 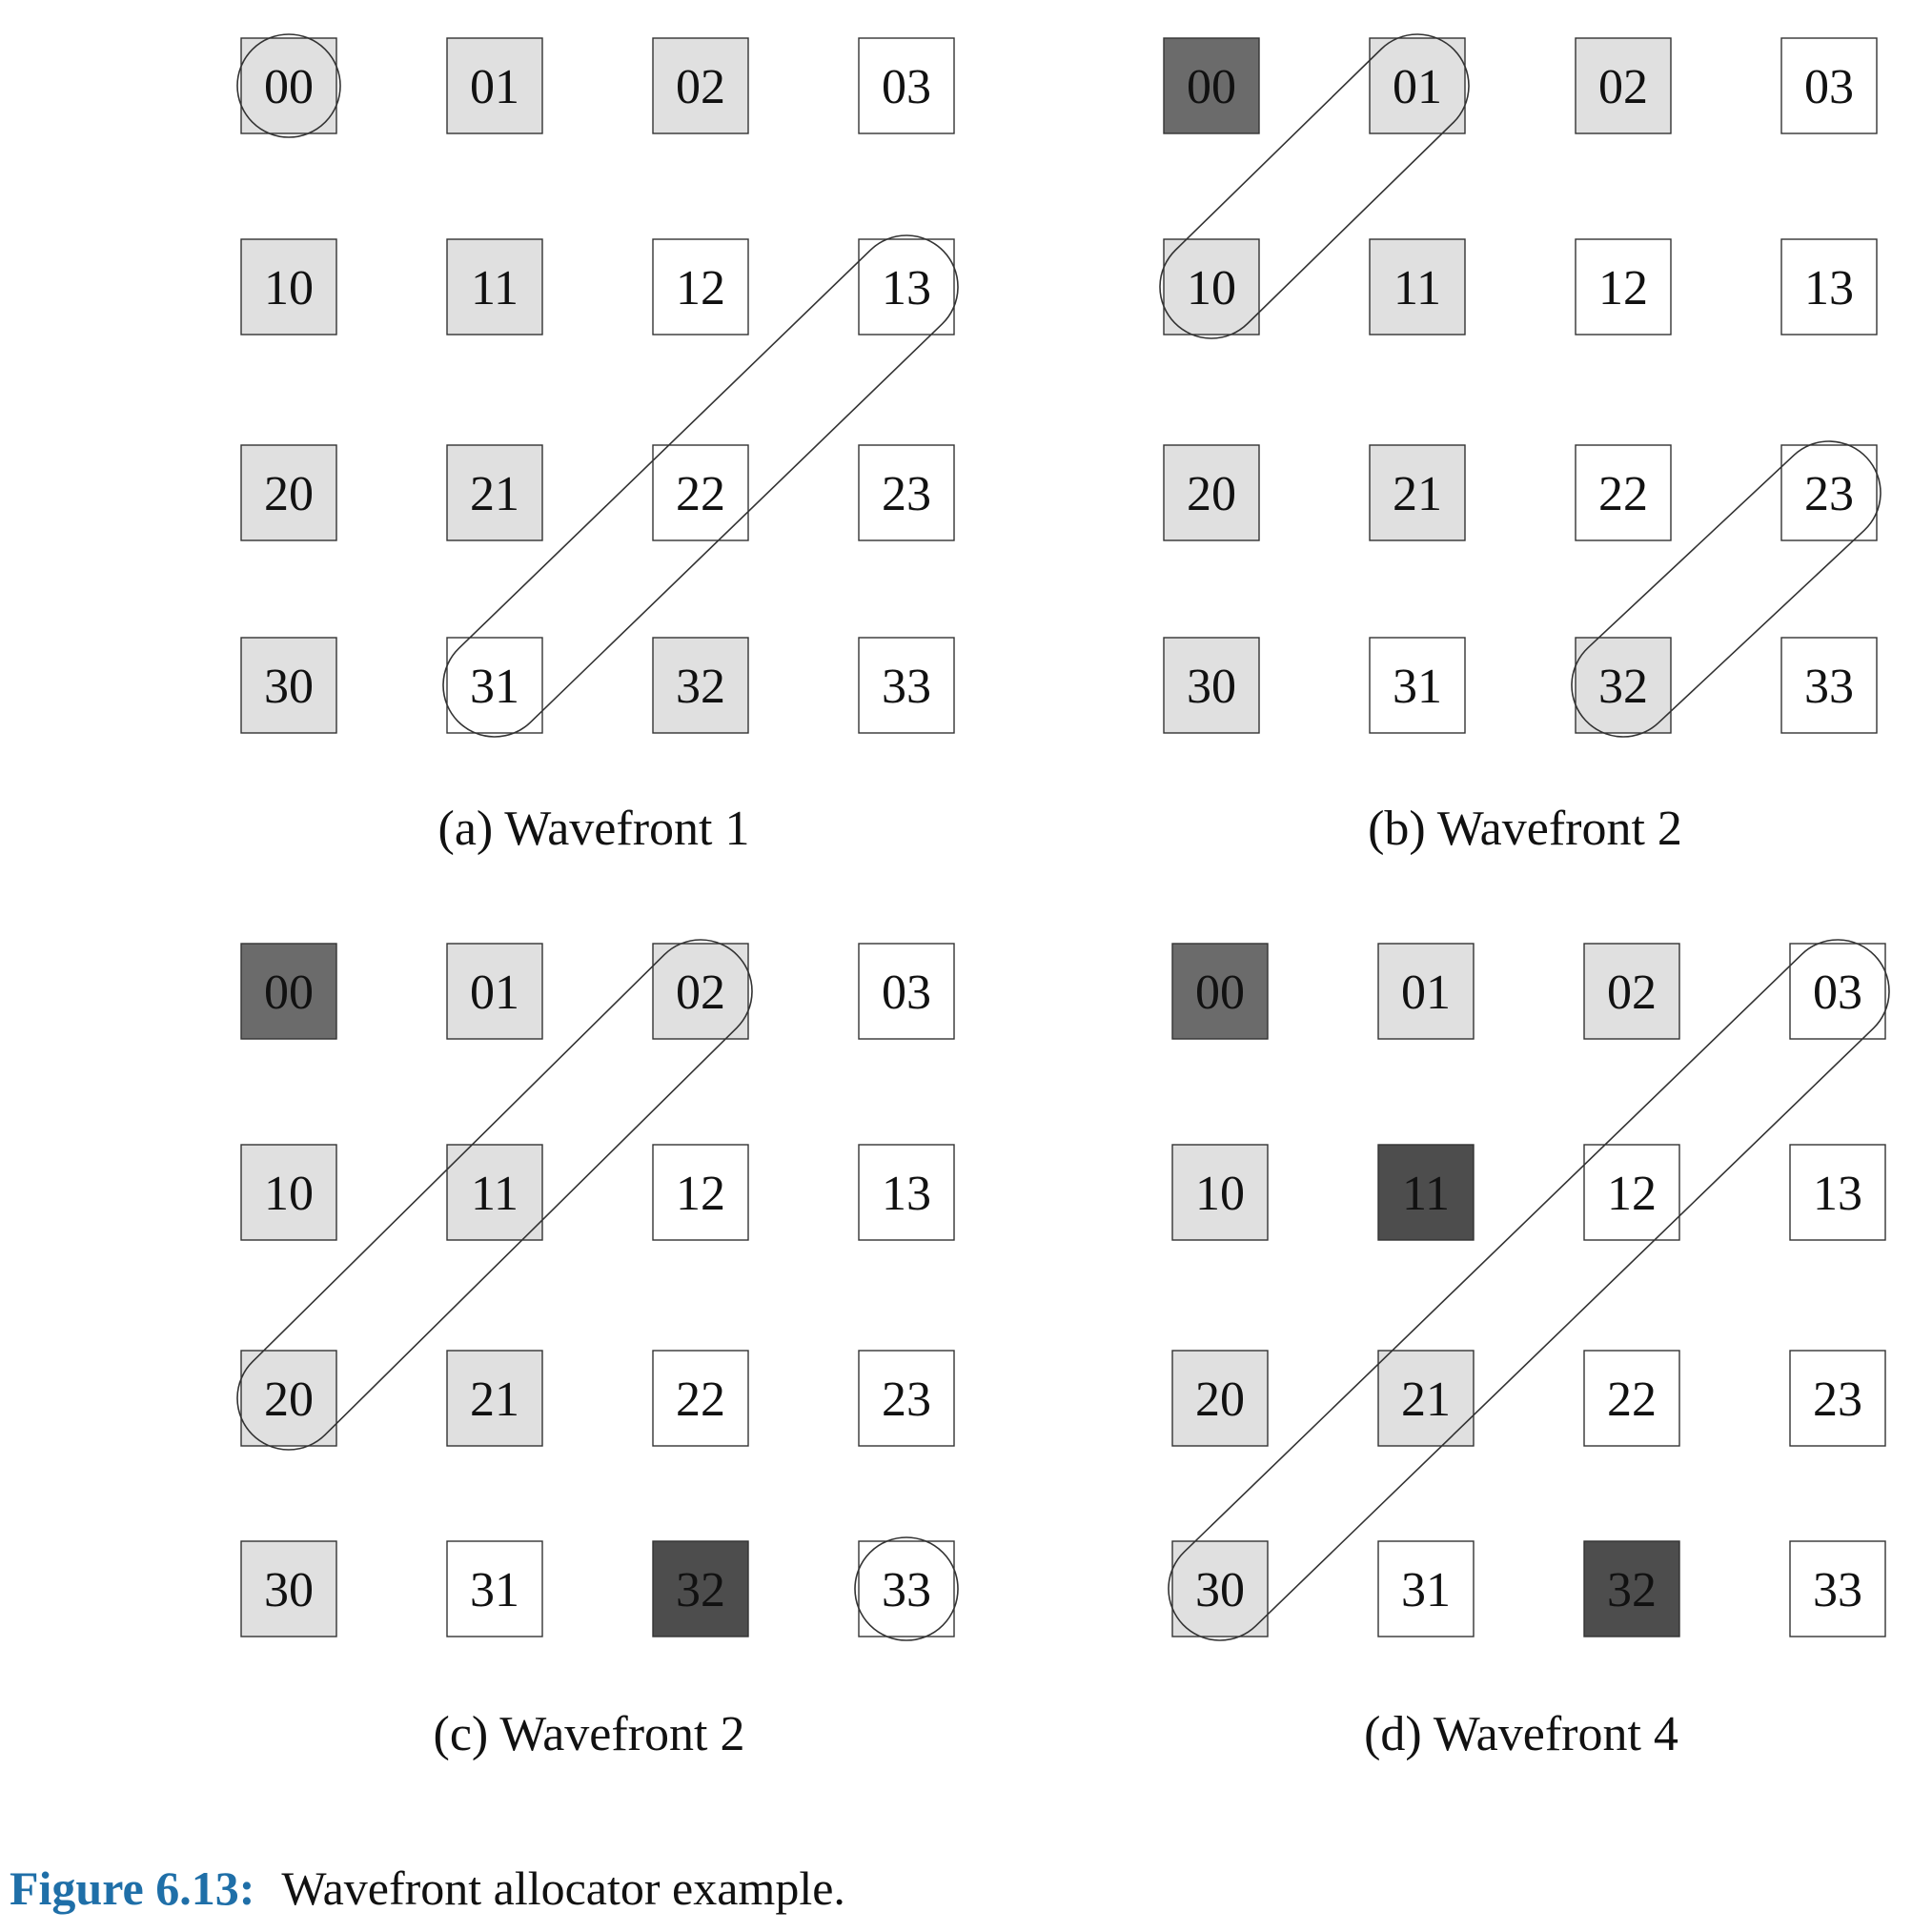 What do you see at coordinates (132, 1888) in the screenshot?
I see `figure-label: Figure 6.13:` at bounding box center [132, 1888].